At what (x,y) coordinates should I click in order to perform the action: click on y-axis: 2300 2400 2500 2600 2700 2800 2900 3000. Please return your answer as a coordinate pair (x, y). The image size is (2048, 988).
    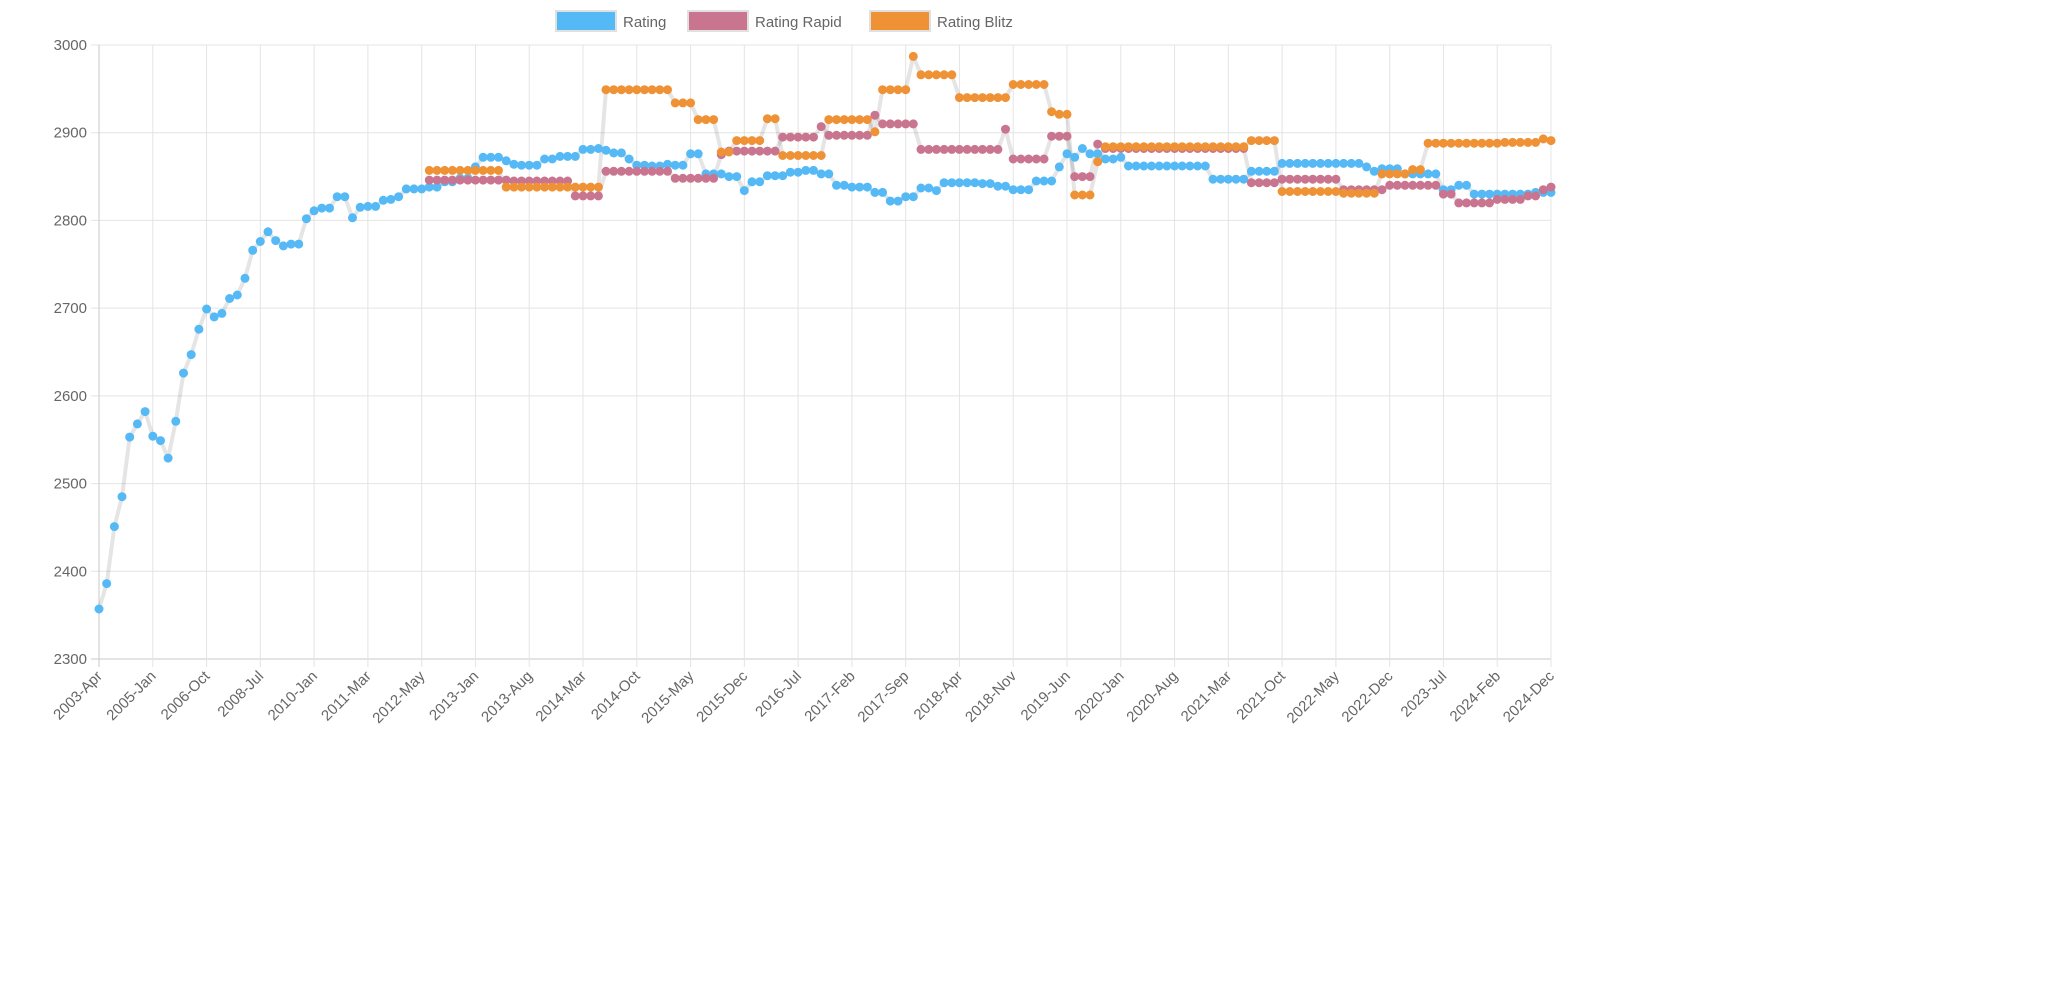
    Looking at the image, I should click on (70, 352).